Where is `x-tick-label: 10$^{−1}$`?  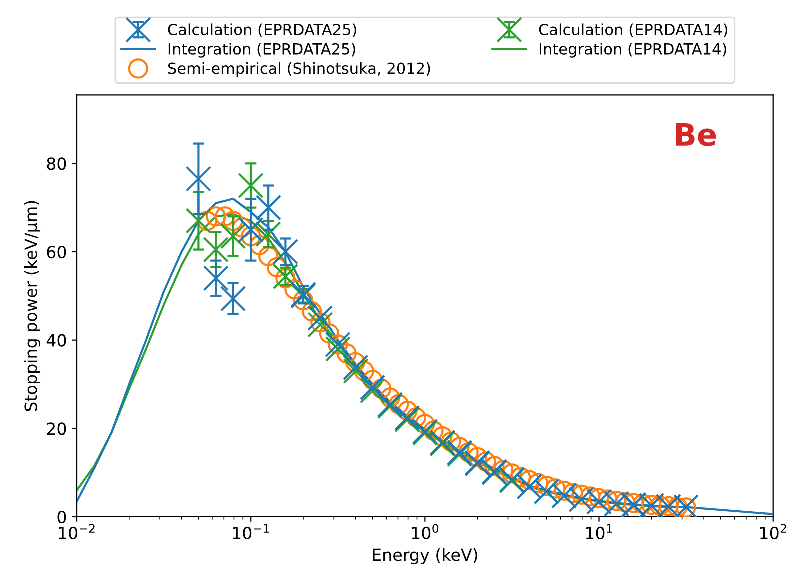 x-tick-label: 10$^{−1}$ is located at coordinates (251, 532).